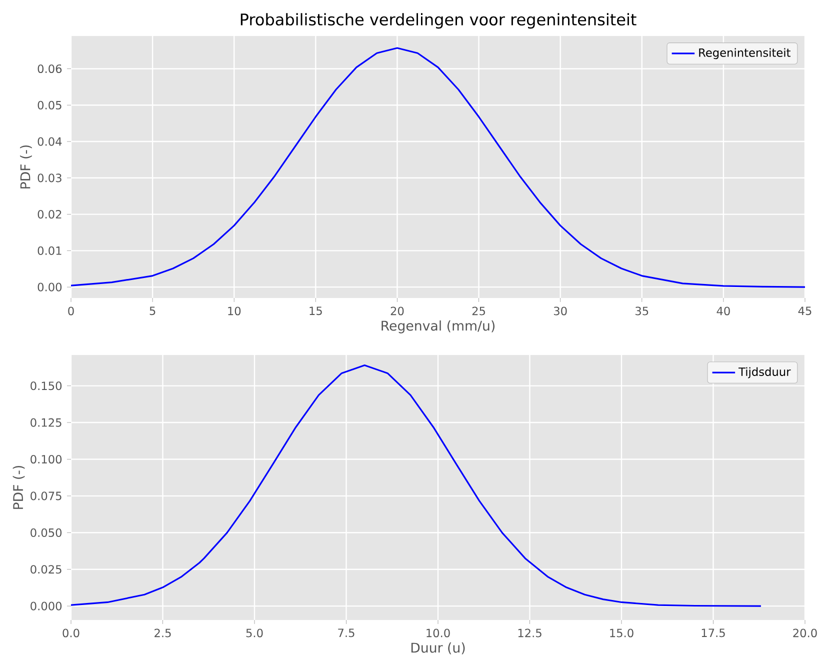 The width and height of the screenshot is (819, 657). Describe the element at coordinates (744, 54) in the screenshot. I see `legend-label: Regenintensiteit` at that location.